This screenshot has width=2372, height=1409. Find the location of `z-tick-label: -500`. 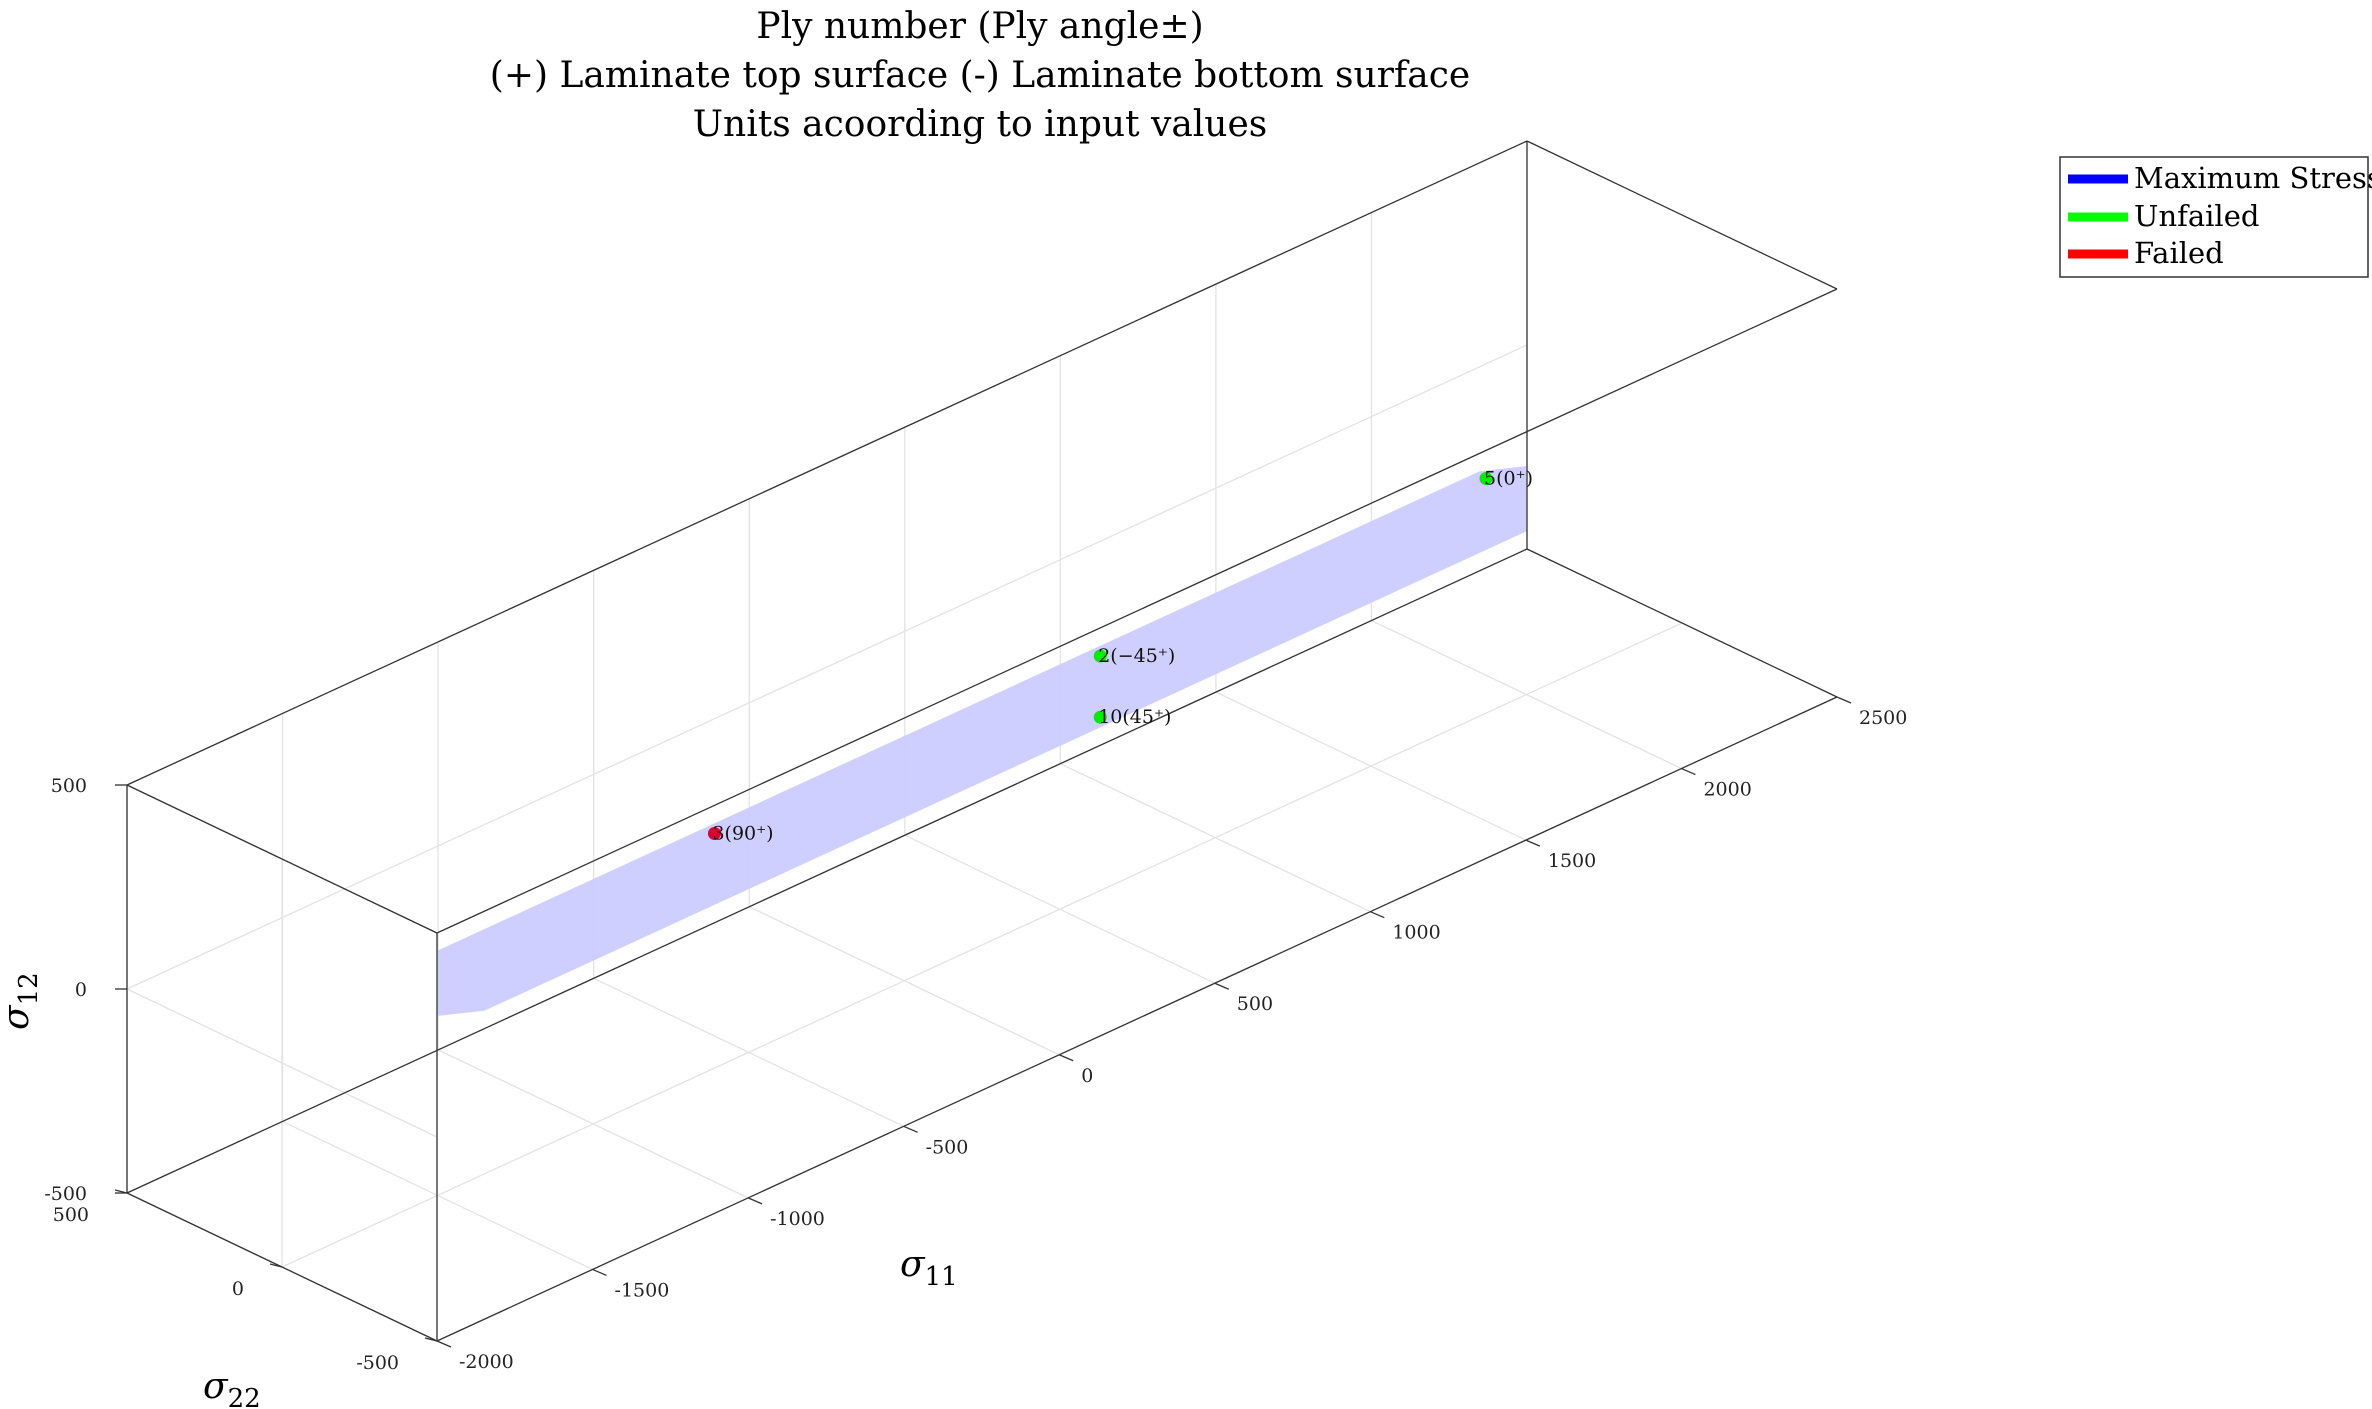

z-tick-label: -500 is located at coordinates (65, 1194).